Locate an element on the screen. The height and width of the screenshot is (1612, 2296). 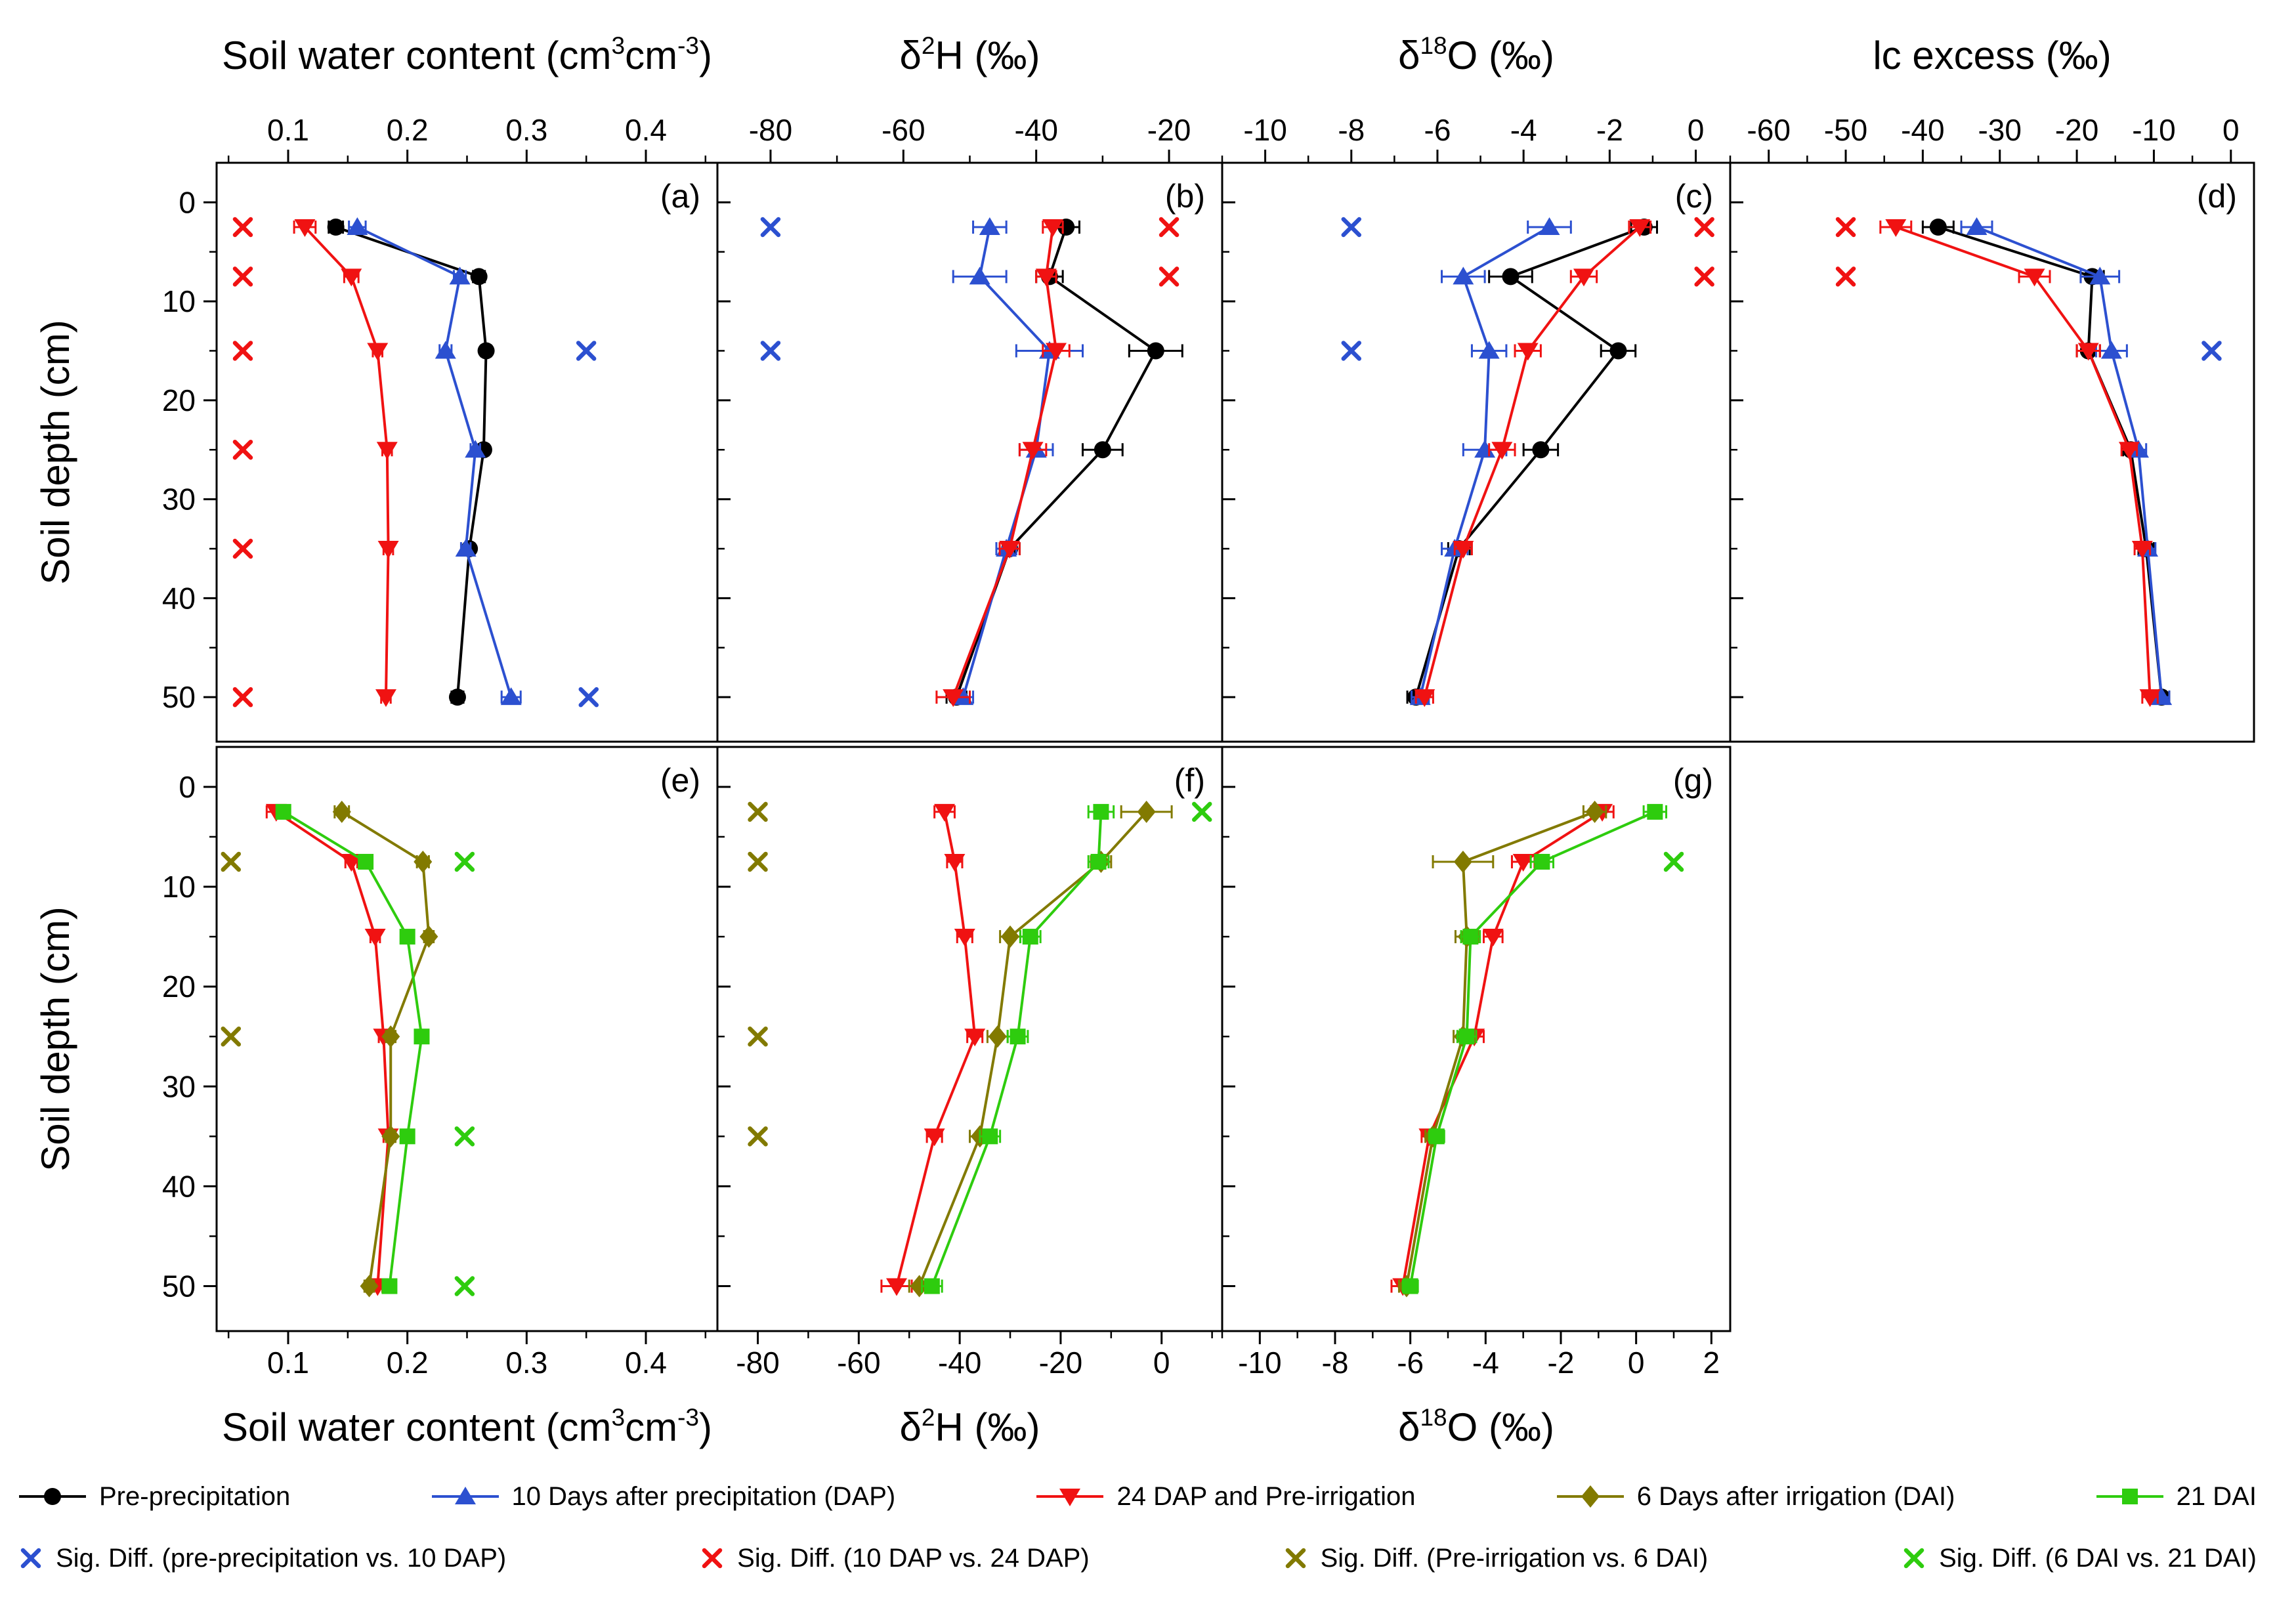
y-axis-a: 0 10 20 30 40 50 is located at coordinates (190, 449).